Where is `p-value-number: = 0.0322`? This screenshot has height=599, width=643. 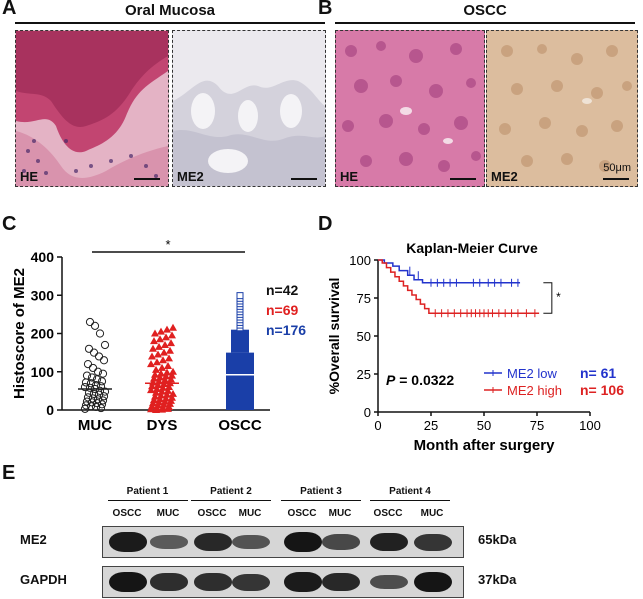
p-value-number: = 0.0322 is located at coordinates (424, 380).